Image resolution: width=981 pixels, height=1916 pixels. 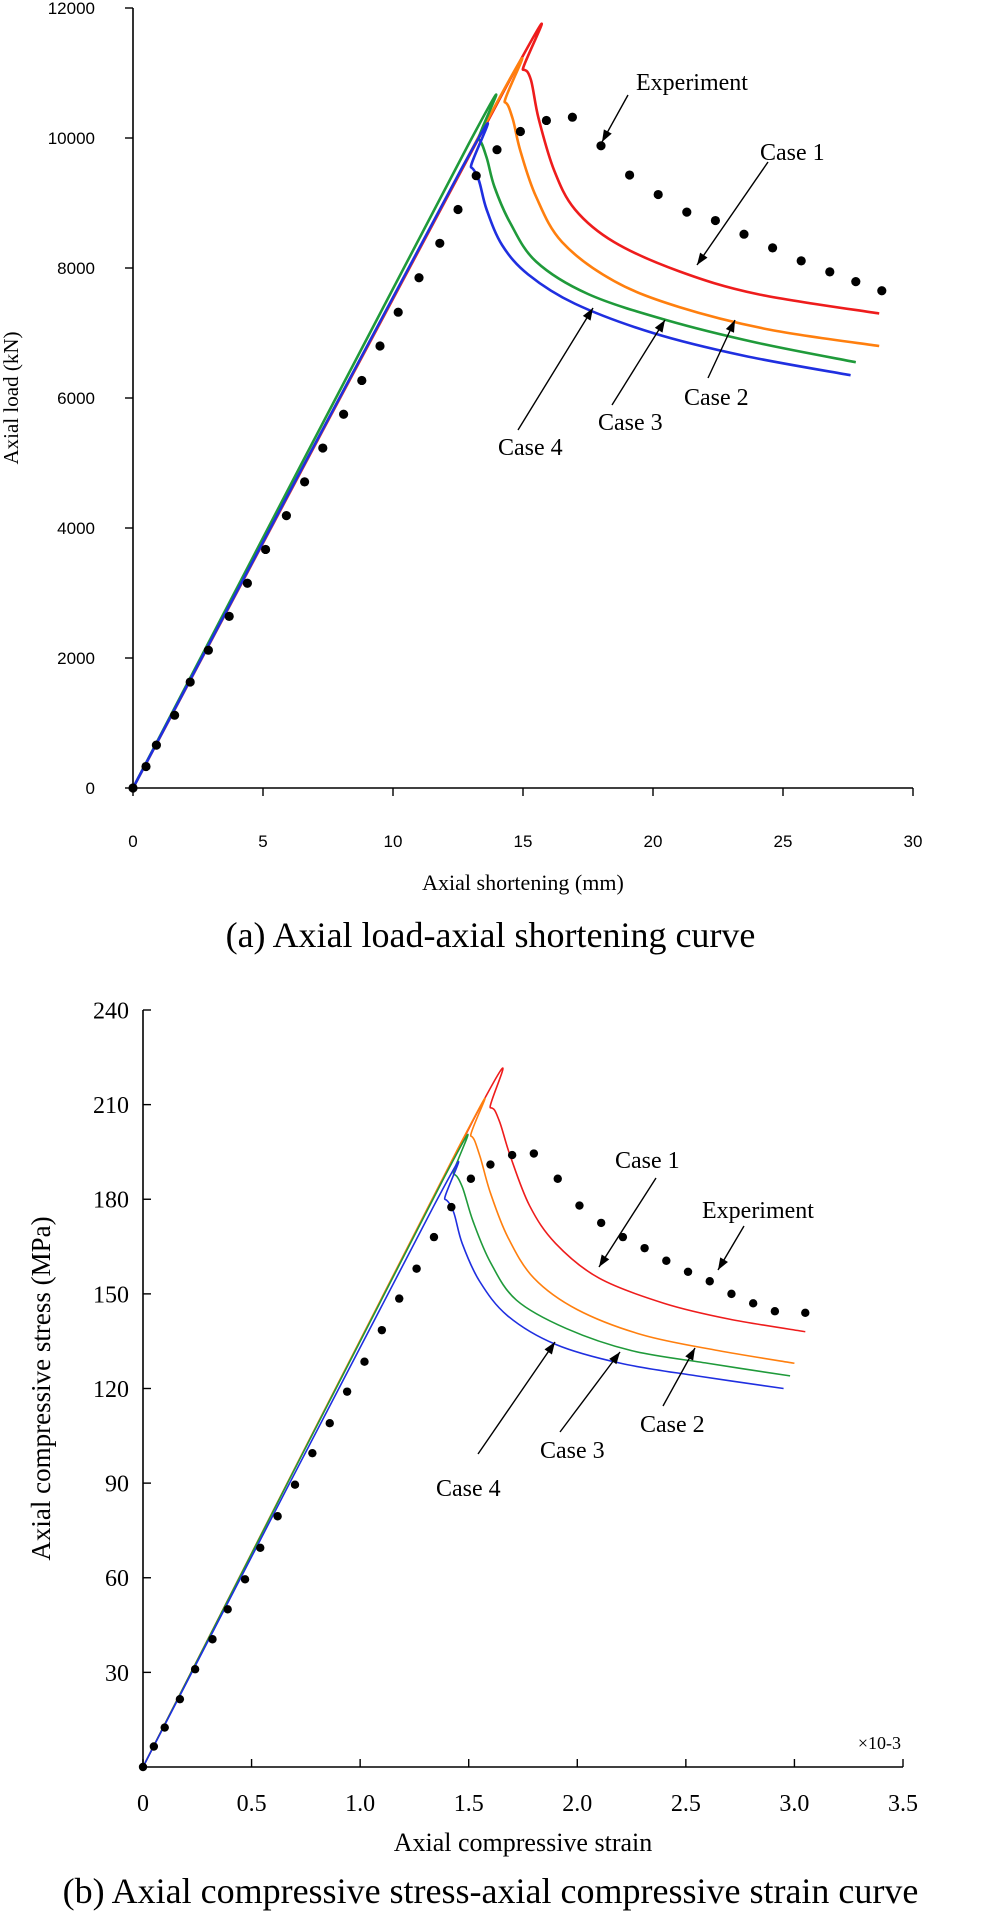 What do you see at coordinates (90, 788) in the screenshot?
I see `y-tick-label: 0` at bounding box center [90, 788].